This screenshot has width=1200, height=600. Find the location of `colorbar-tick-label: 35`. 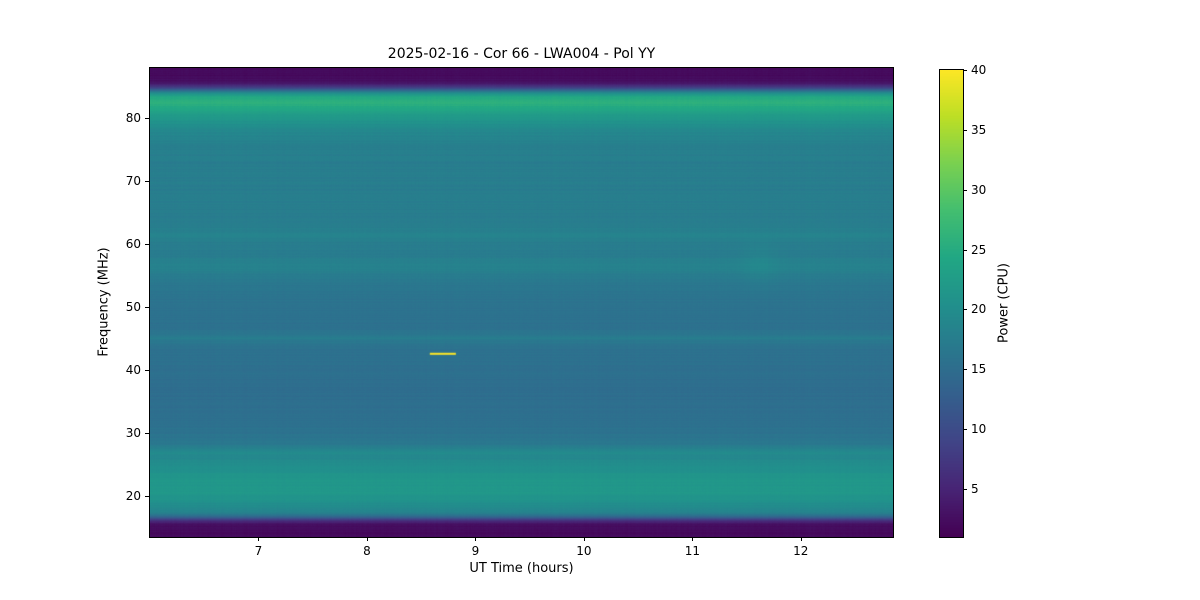

colorbar-tick-label: 35 is located at coordinates (979, 129).